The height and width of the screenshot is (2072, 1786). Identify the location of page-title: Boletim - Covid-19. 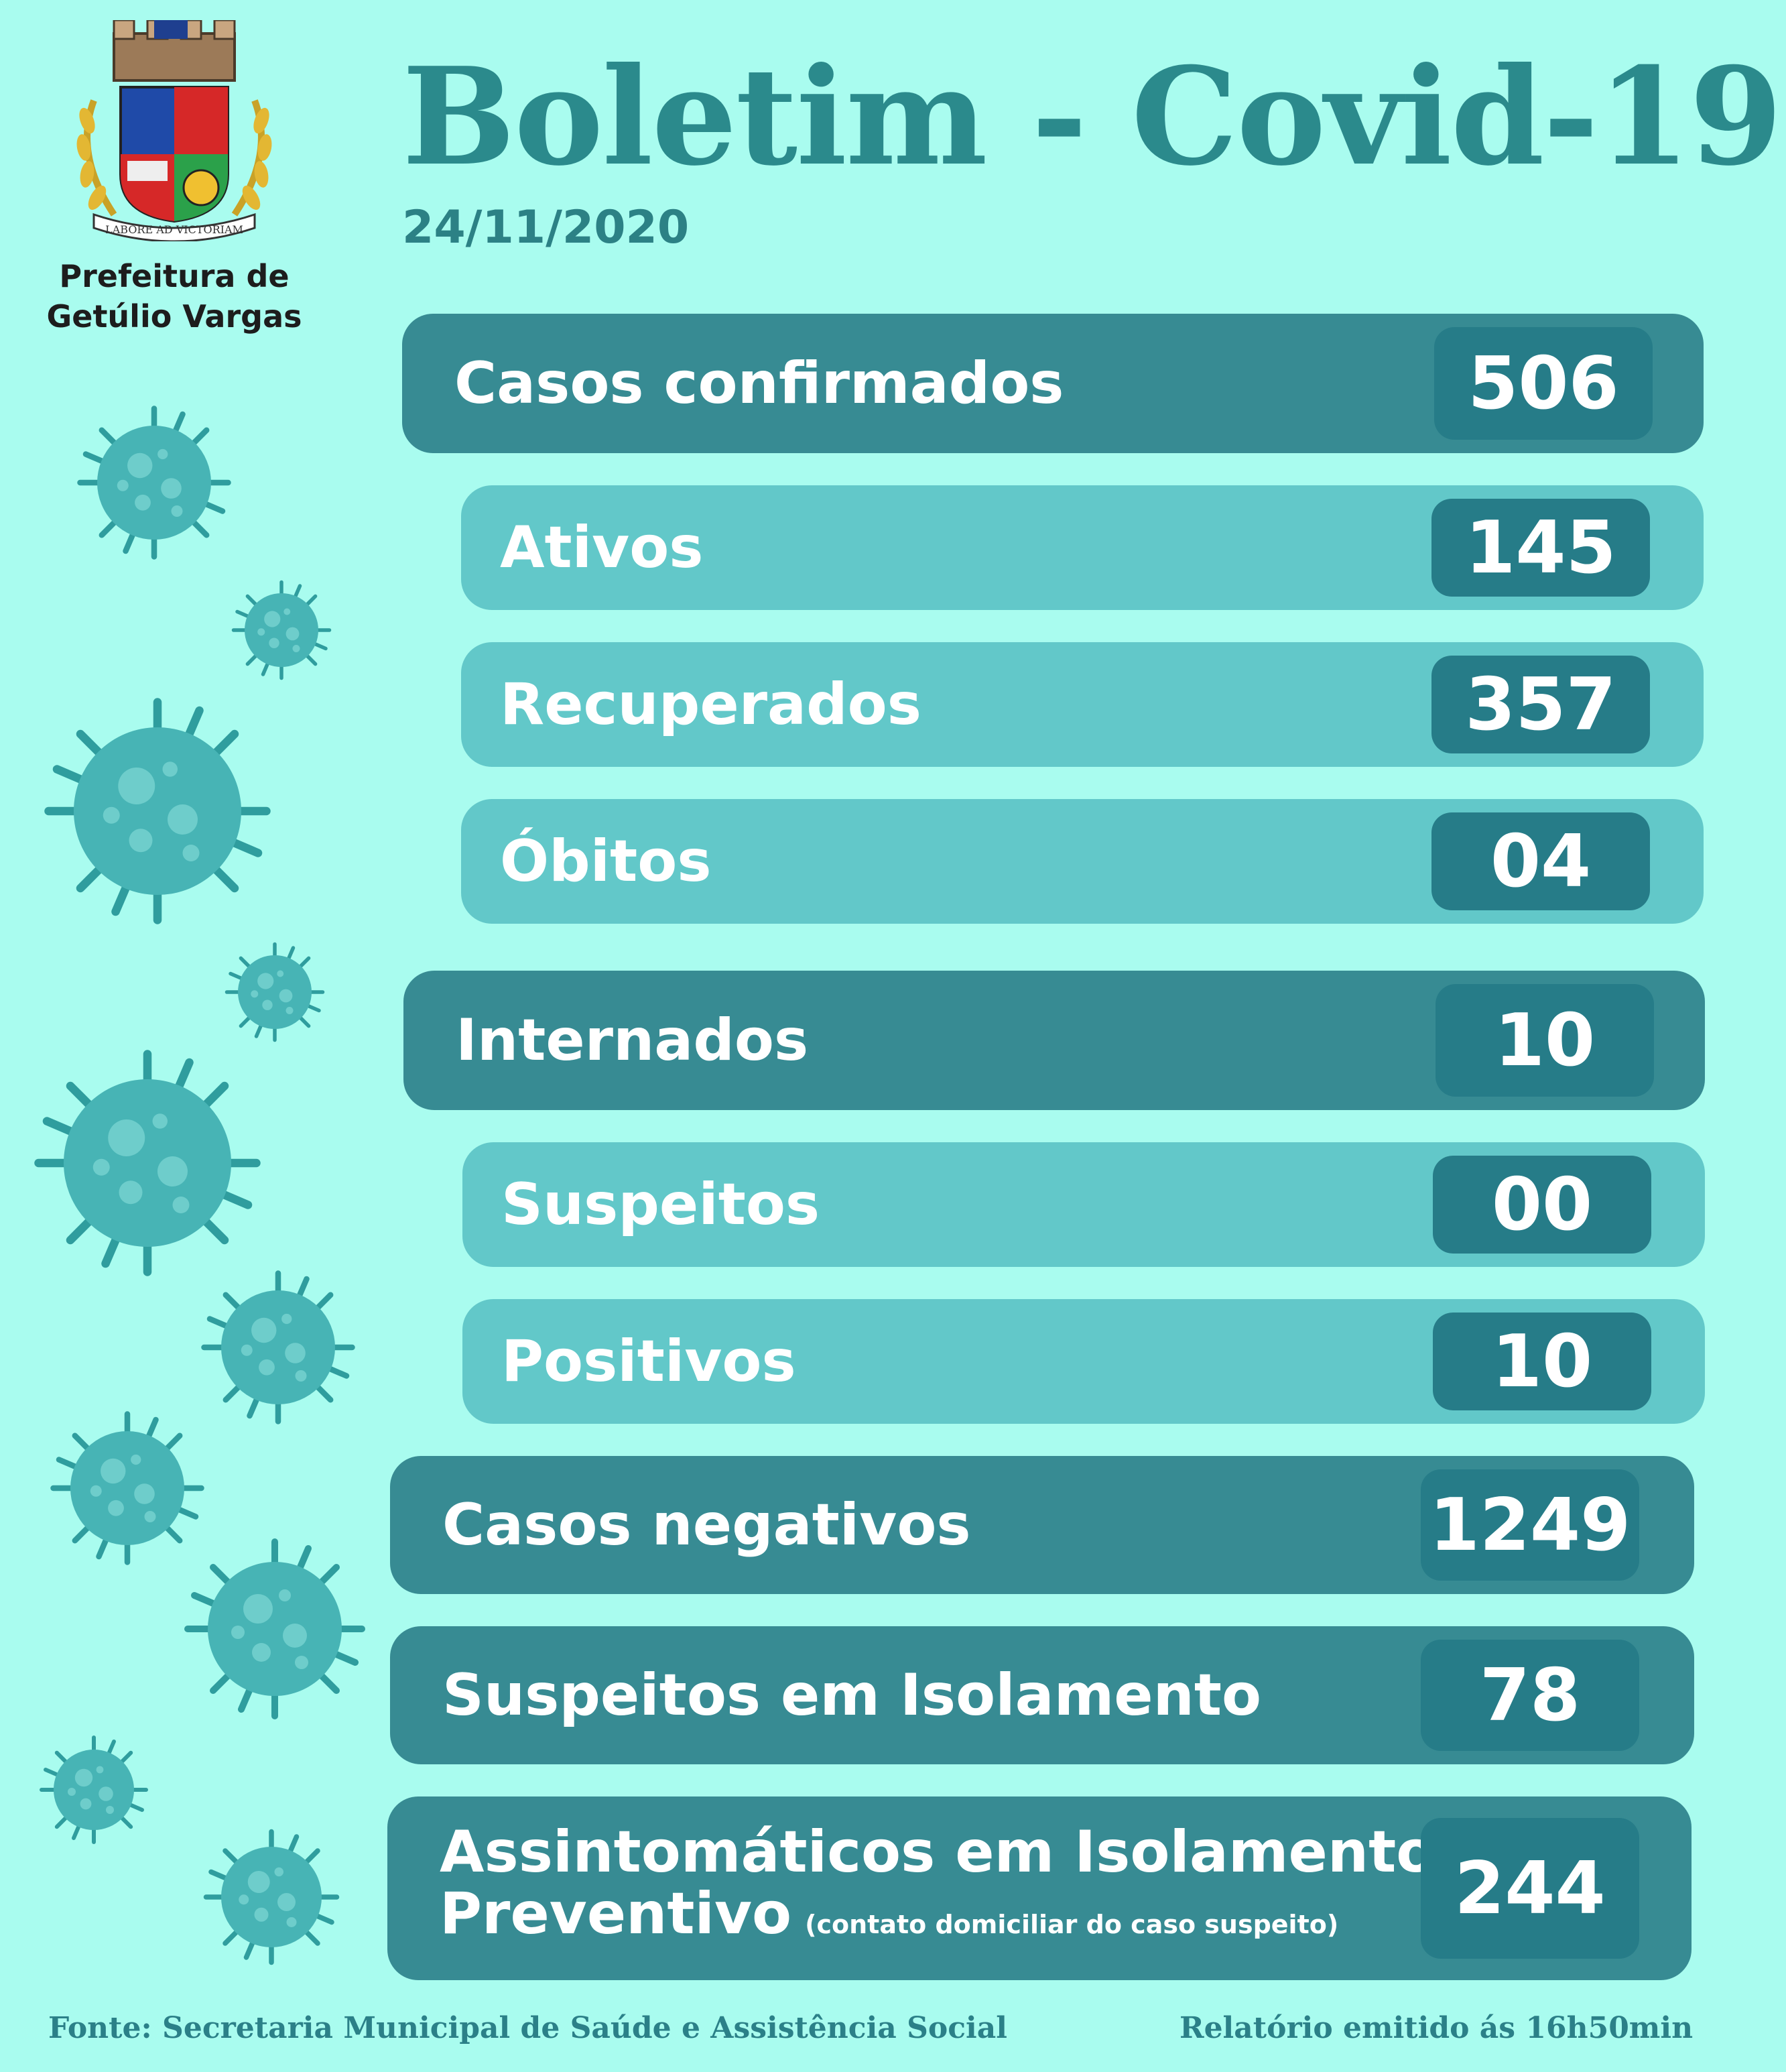
(1092, 117).